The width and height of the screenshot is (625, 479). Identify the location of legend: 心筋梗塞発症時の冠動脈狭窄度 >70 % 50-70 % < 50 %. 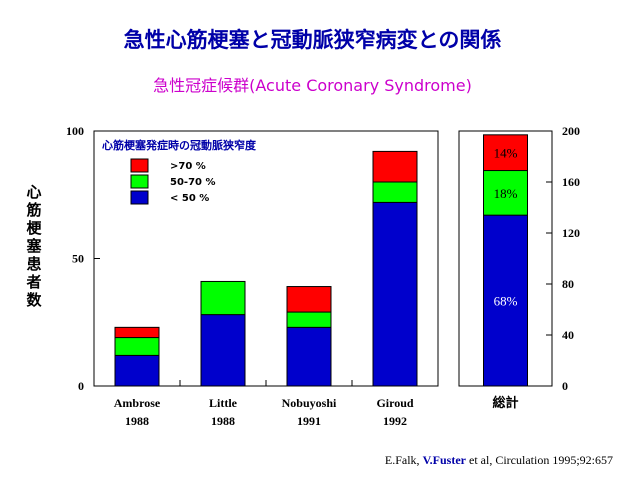
(179, 171).